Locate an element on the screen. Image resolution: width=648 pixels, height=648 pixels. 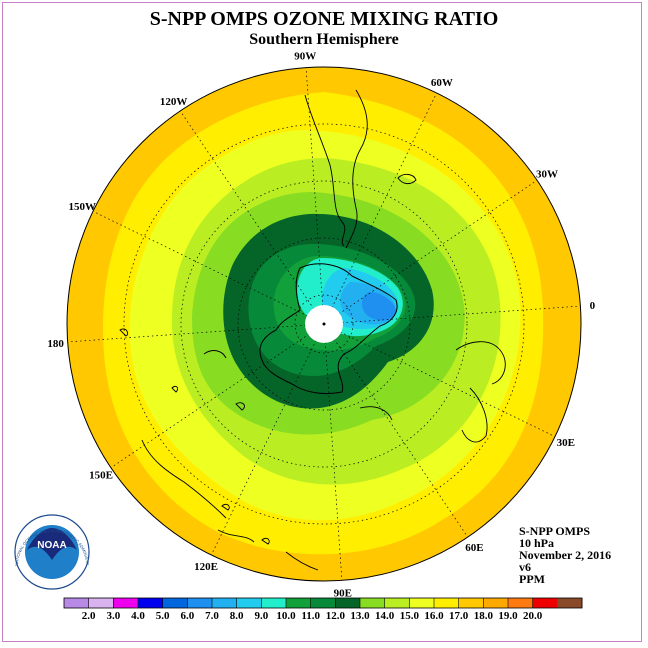
colorbar-tick-label: 9.0 is located at coordinates (261, 616).